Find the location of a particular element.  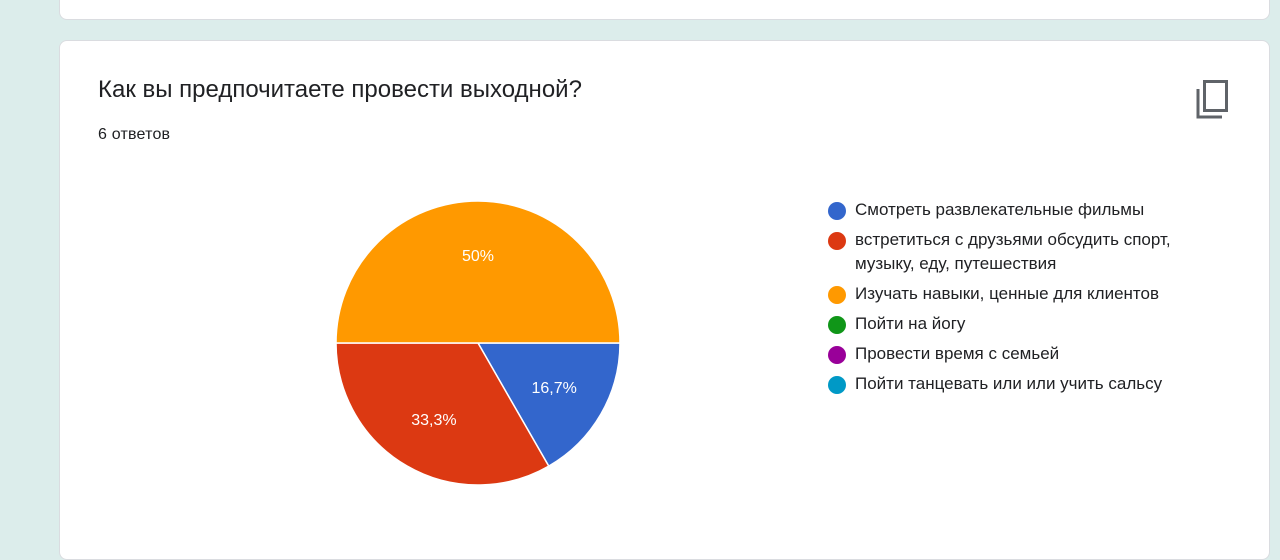

copy-icon is located at coordinates (1212, 99).